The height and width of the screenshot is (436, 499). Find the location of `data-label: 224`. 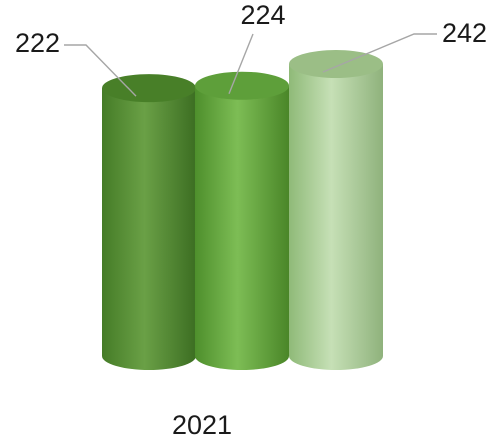

data-label: 224 is located at coordinates (262, 15).